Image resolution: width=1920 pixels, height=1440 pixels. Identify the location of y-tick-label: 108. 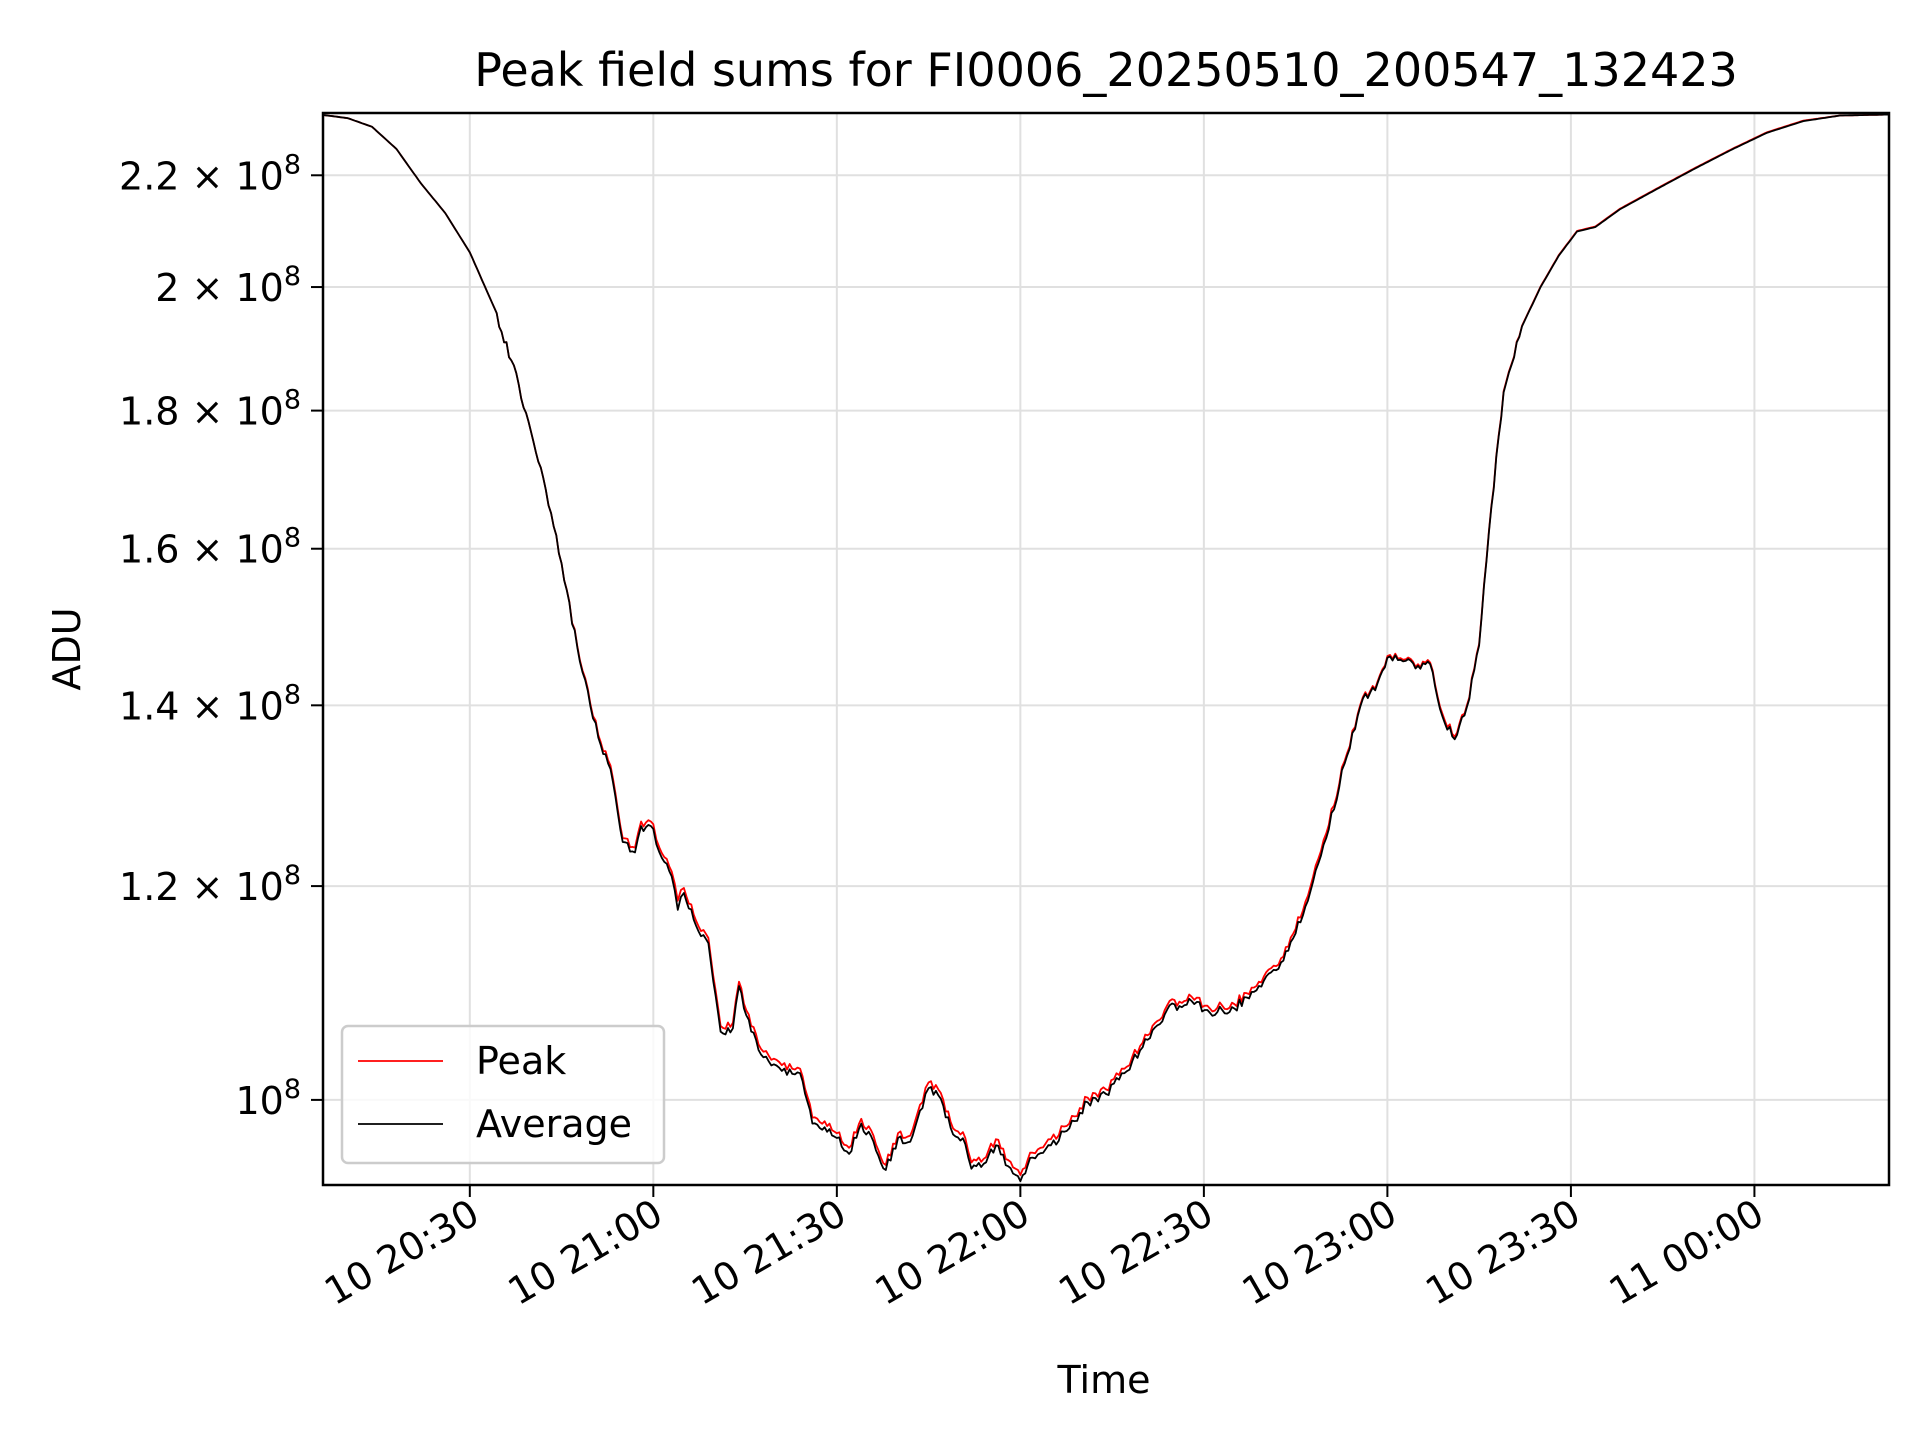
(268, 1098).